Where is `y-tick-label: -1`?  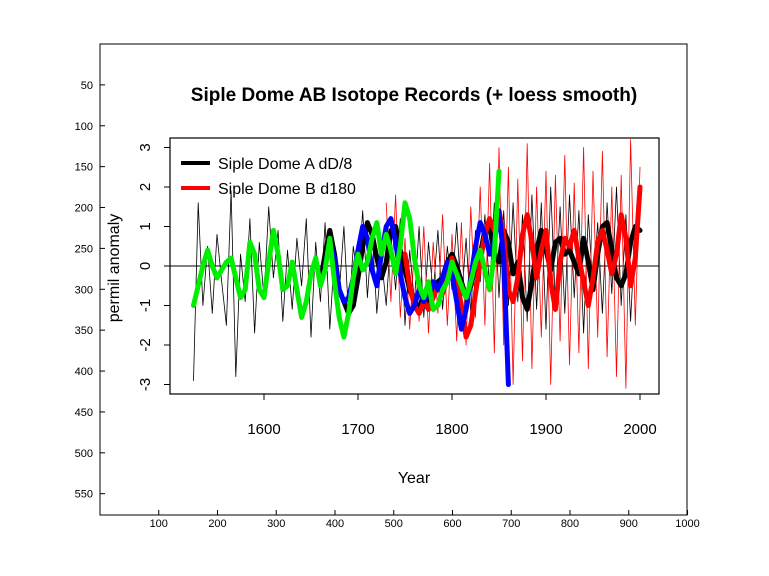
y-tick-label: -1 is located at coordinates (145, 305).